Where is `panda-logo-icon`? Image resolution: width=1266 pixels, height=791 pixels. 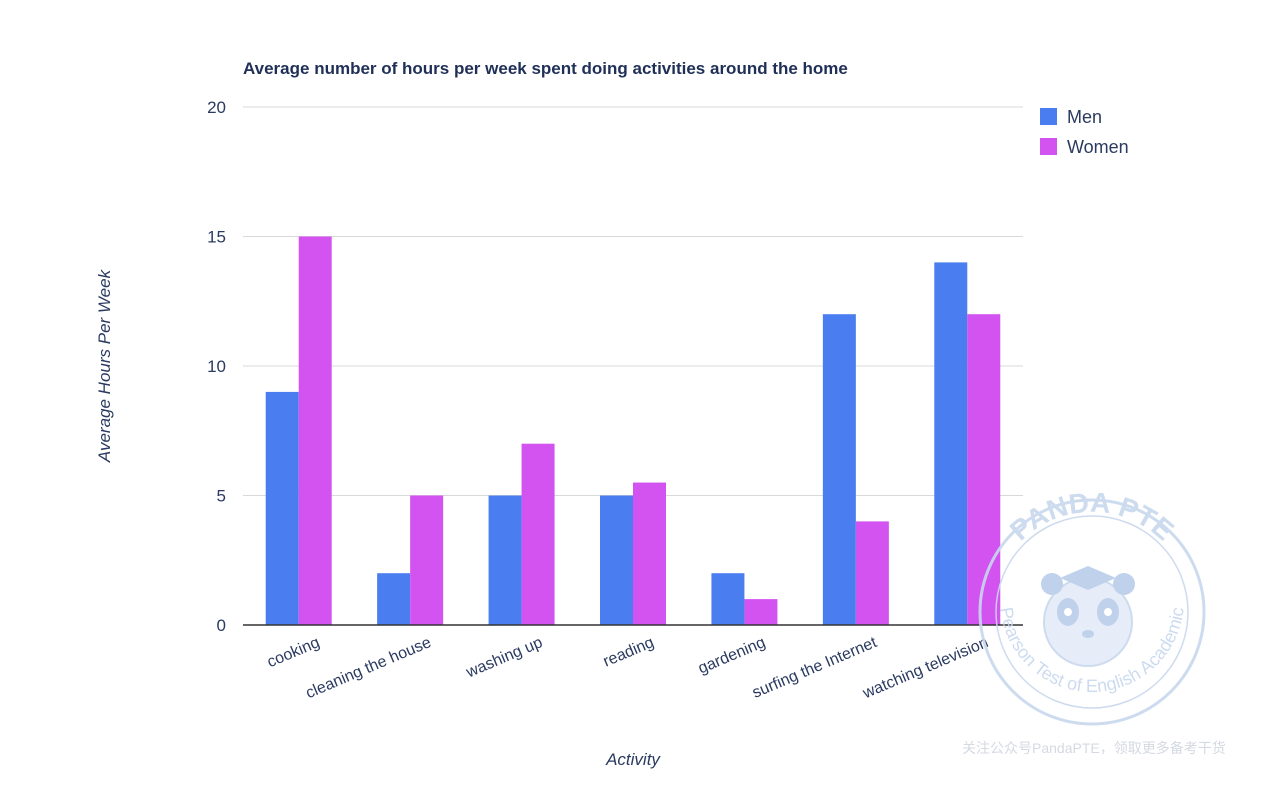 panda-logo-icon is located at coordinates (1088, 616).